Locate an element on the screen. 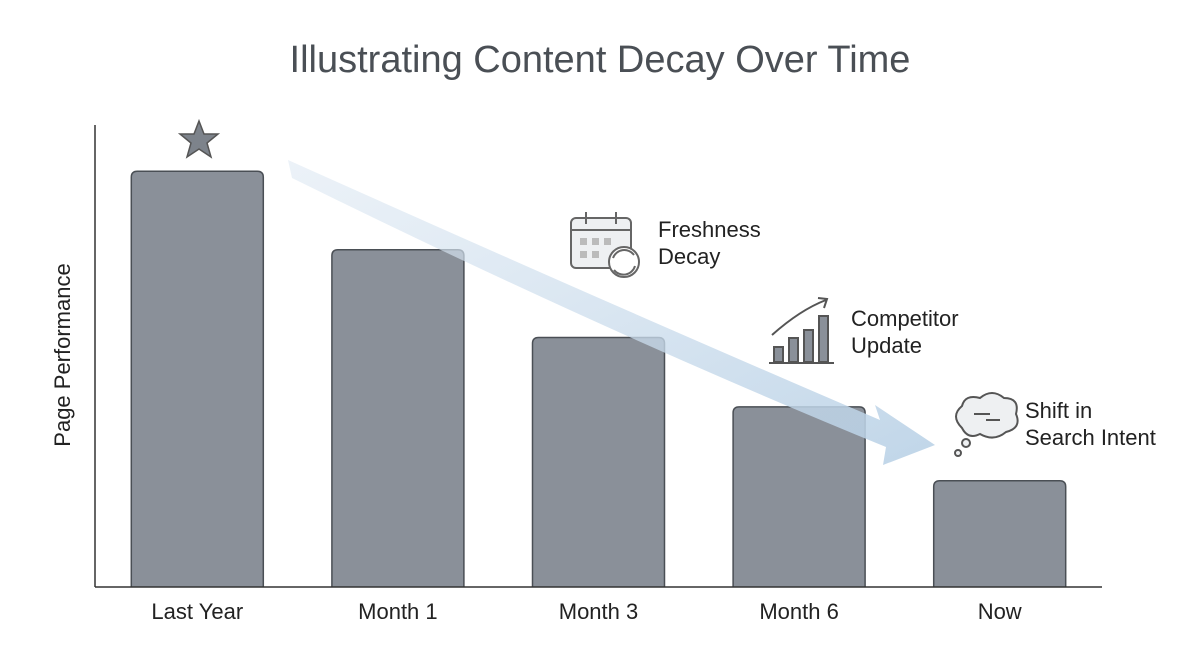  annotation: Search Intent is located at coordinates (1090, 437).